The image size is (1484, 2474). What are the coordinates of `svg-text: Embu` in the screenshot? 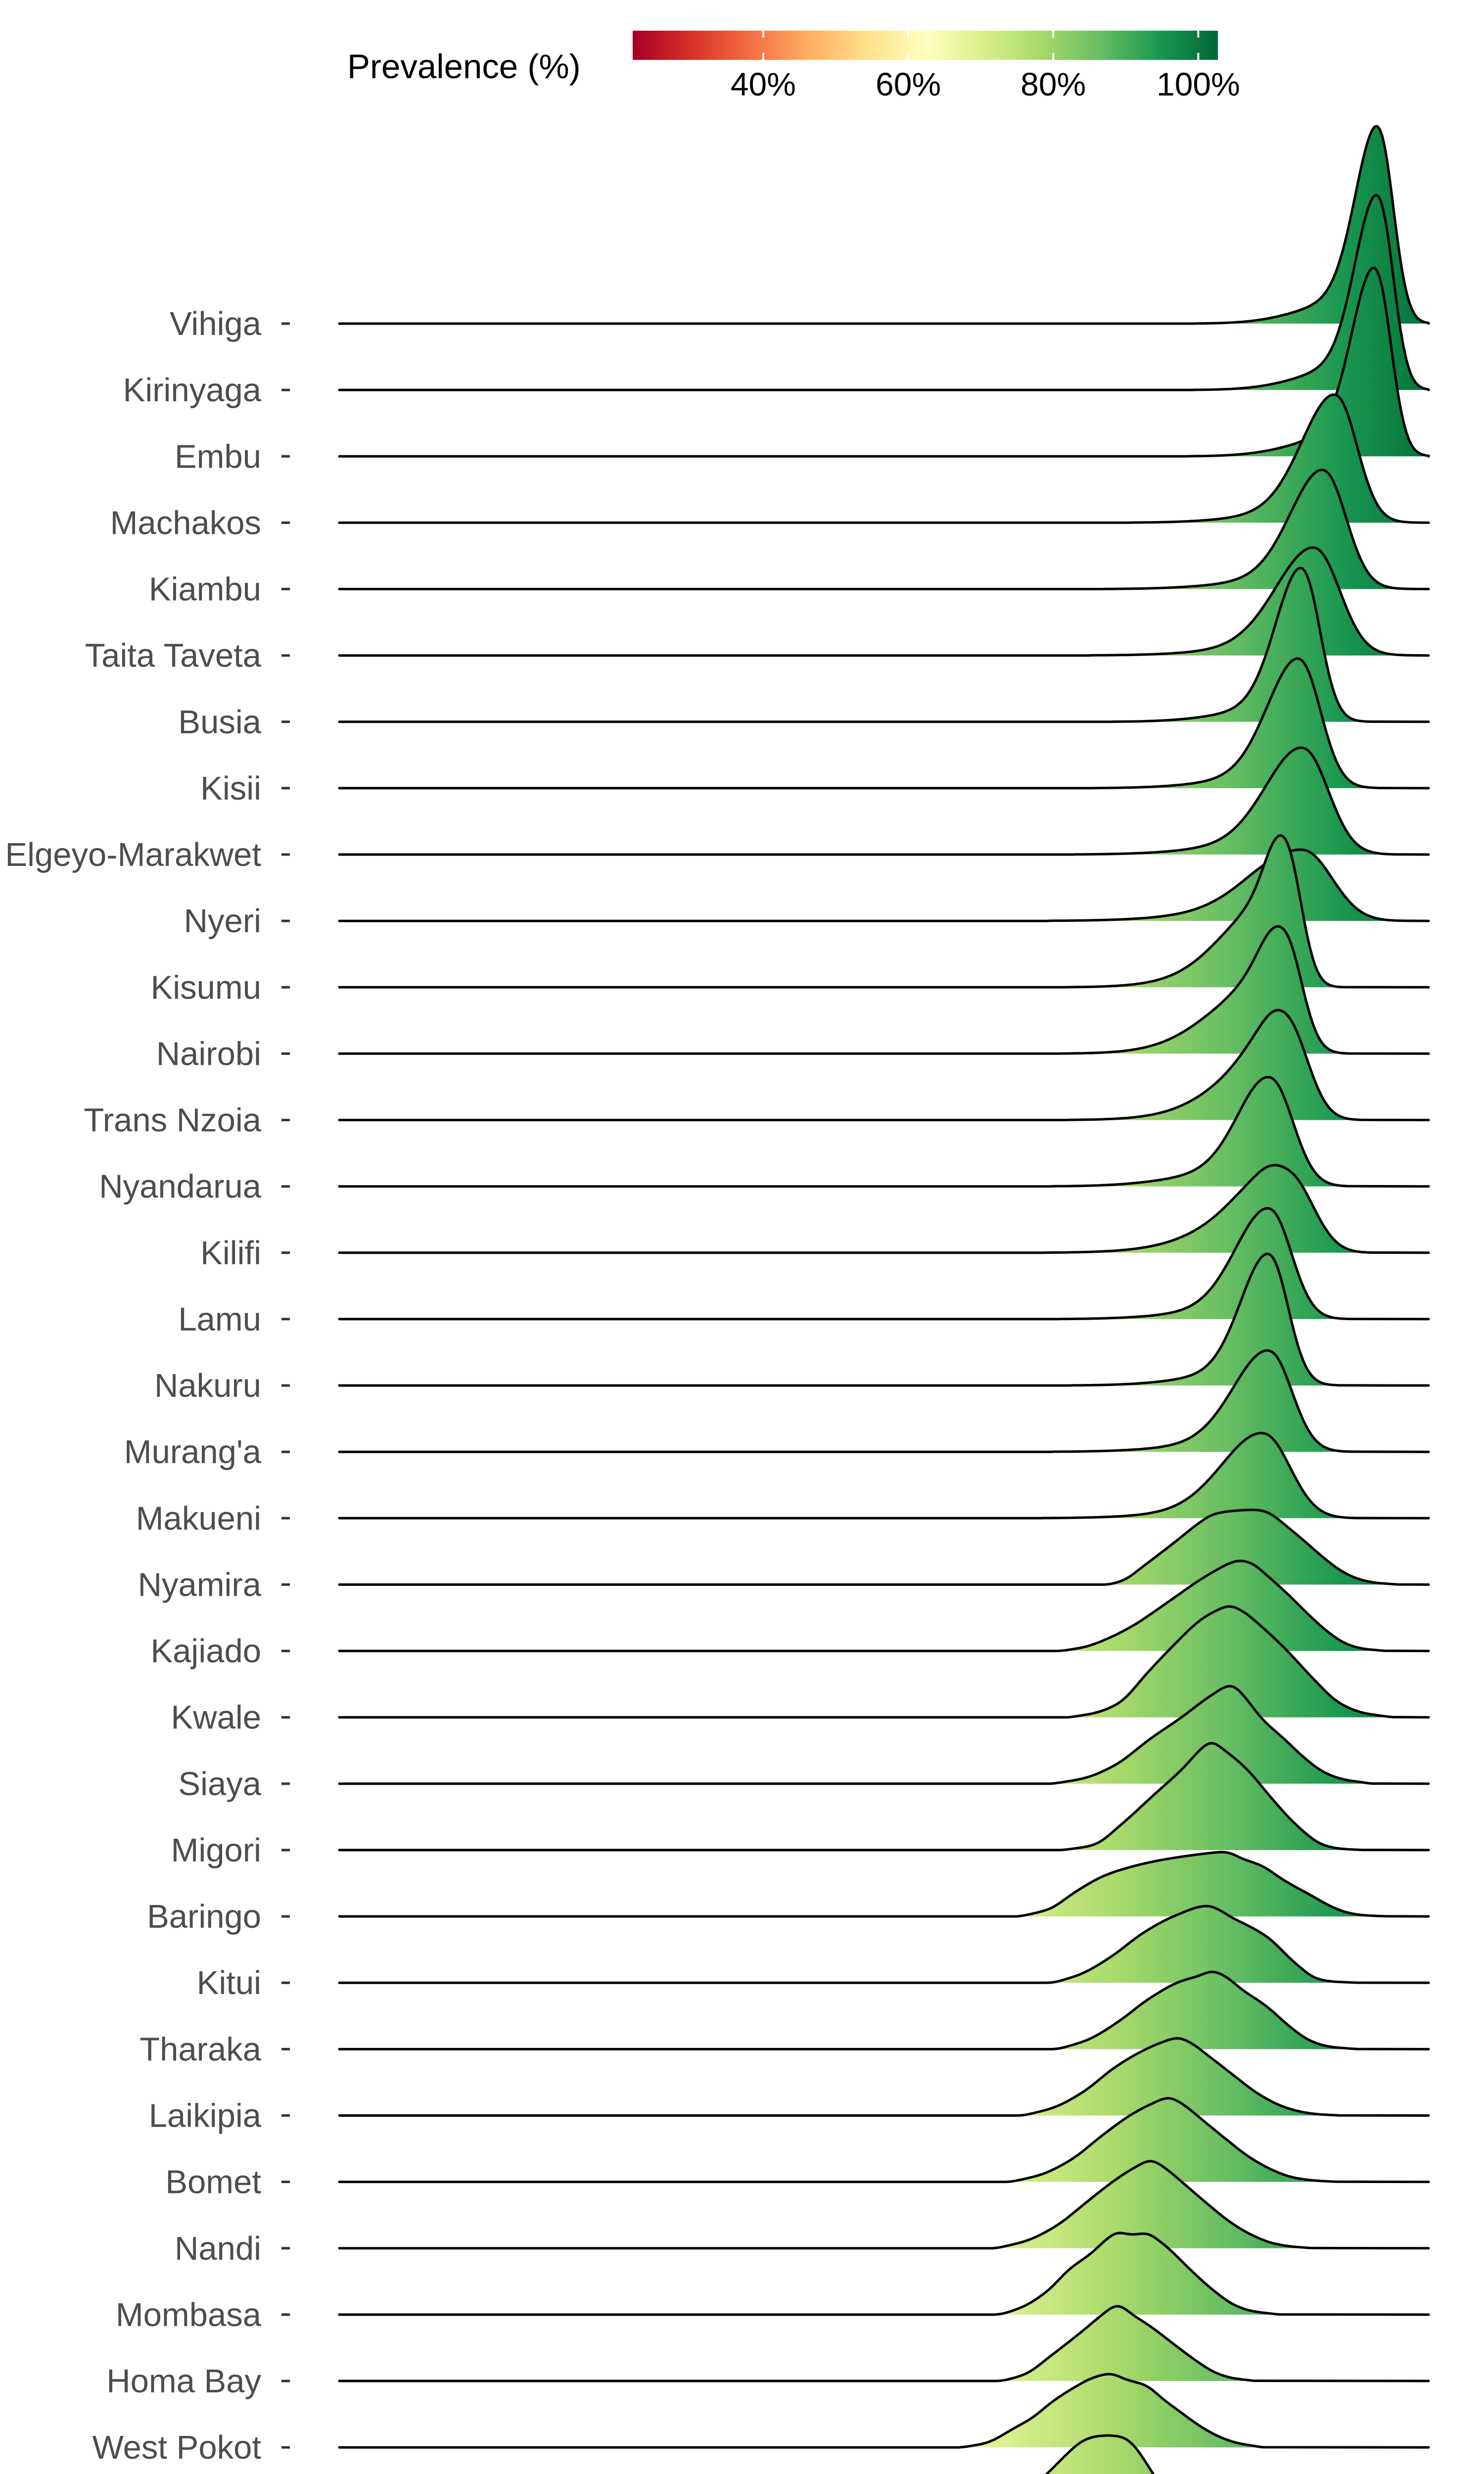 It's located at (218, 457).